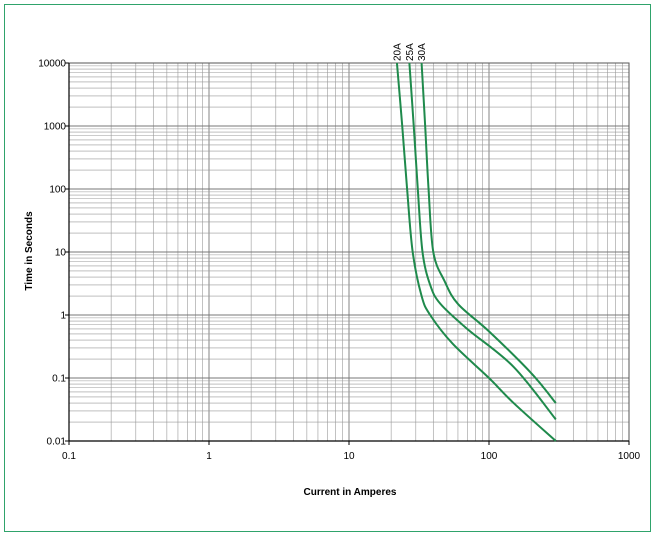  I want to click on y-tick-label: 1, so click(63, 316).